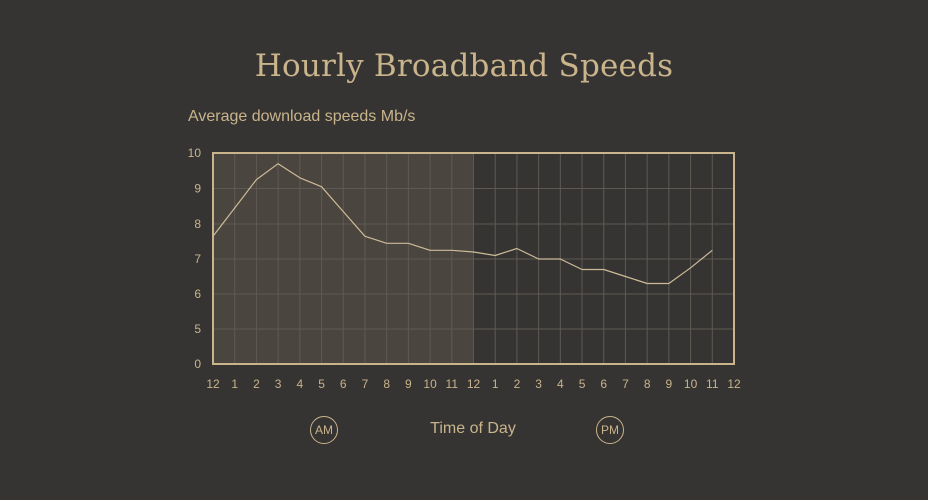  What do you see at coordinates (197, 259) in the screenshot?
I see `y-tick-label: 7` at bounding box center [197, 259].